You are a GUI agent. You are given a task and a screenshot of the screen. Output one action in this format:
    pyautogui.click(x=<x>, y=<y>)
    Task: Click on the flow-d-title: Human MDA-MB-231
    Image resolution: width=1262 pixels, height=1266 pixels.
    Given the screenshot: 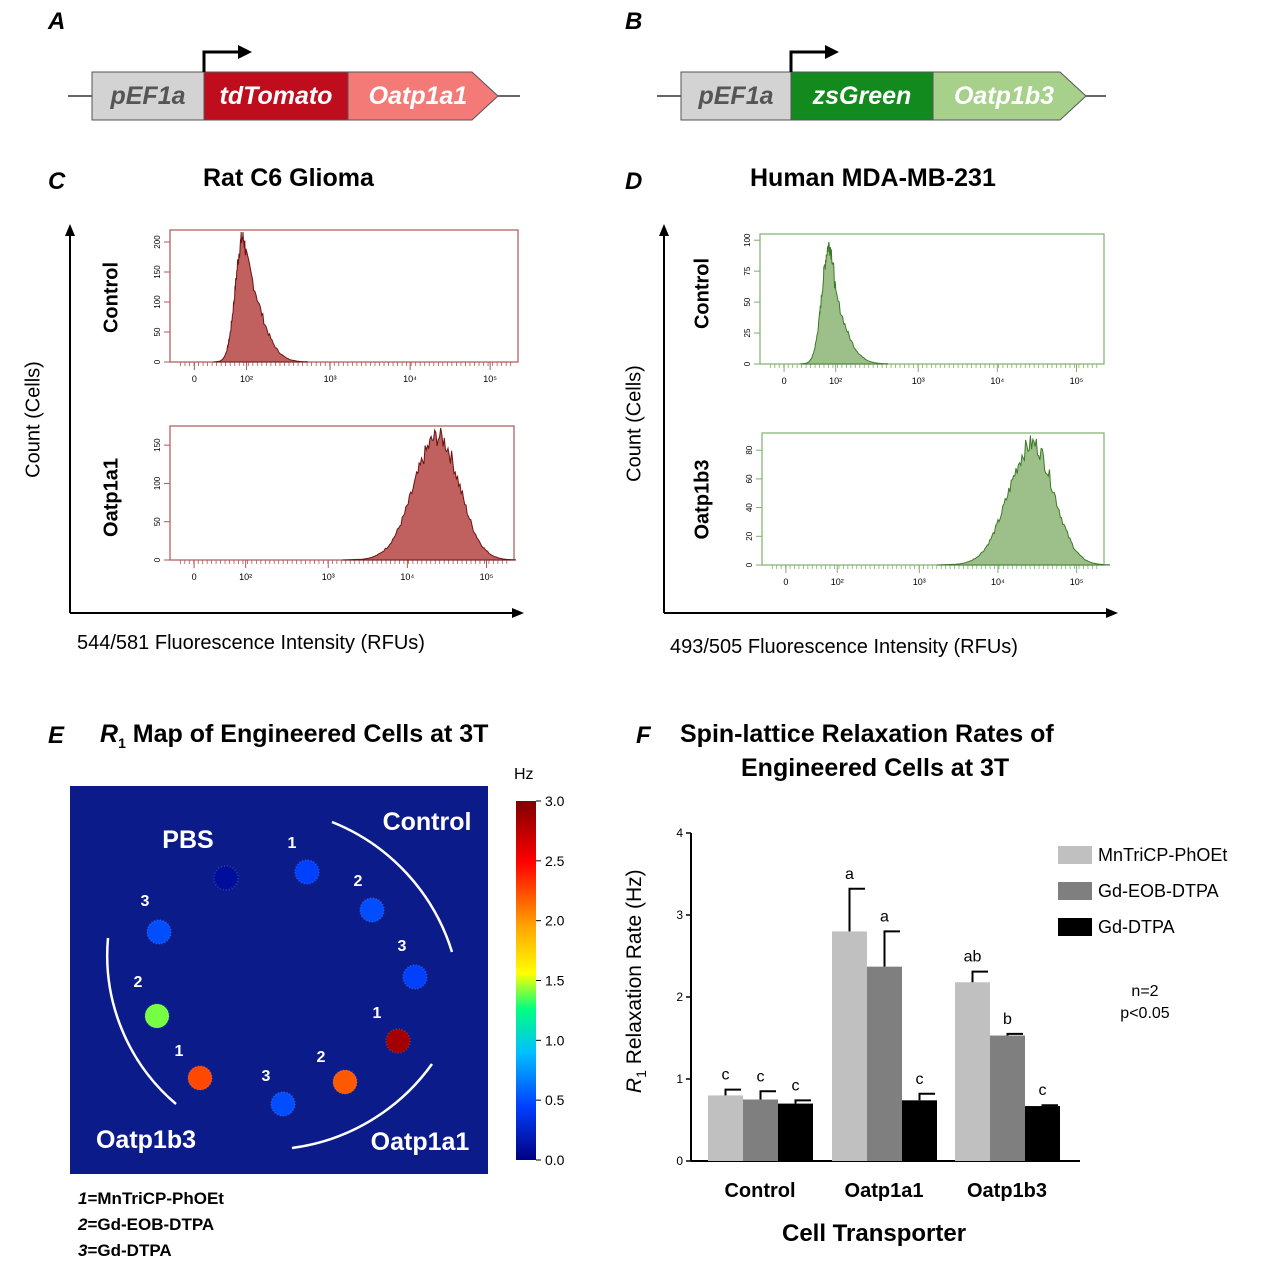 What is the action you would take?
    pyautogui.click(x=873, y=178)
    